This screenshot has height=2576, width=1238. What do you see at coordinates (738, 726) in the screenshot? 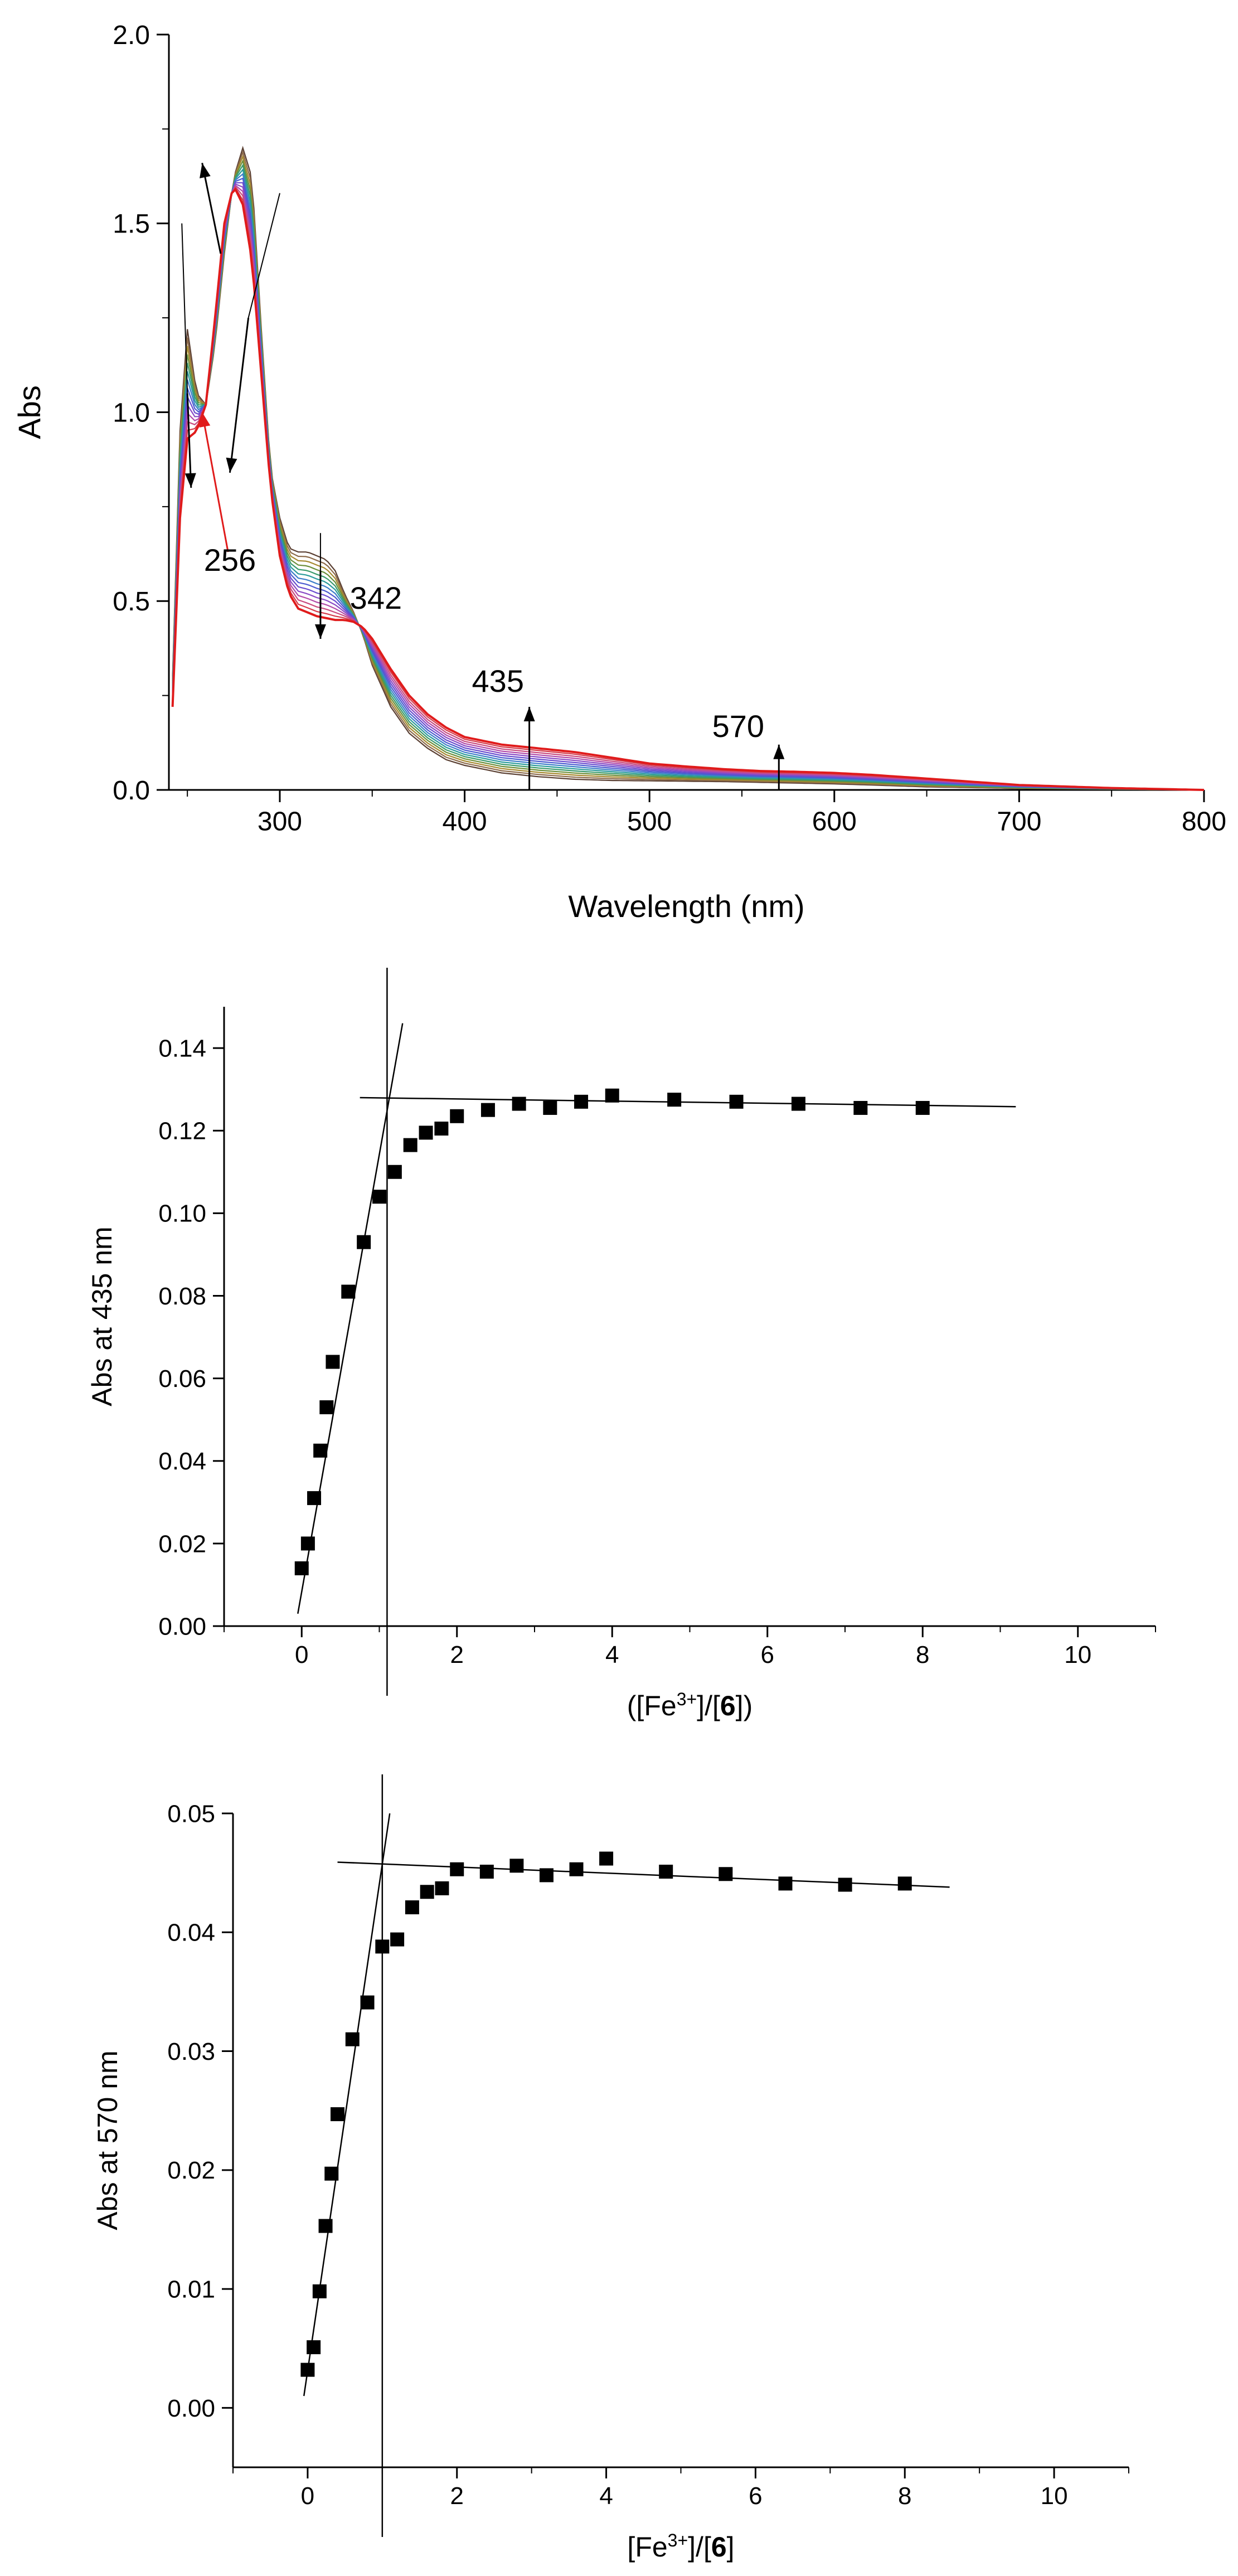
I see `peak-label: 570` at bounding box center [738, 726].